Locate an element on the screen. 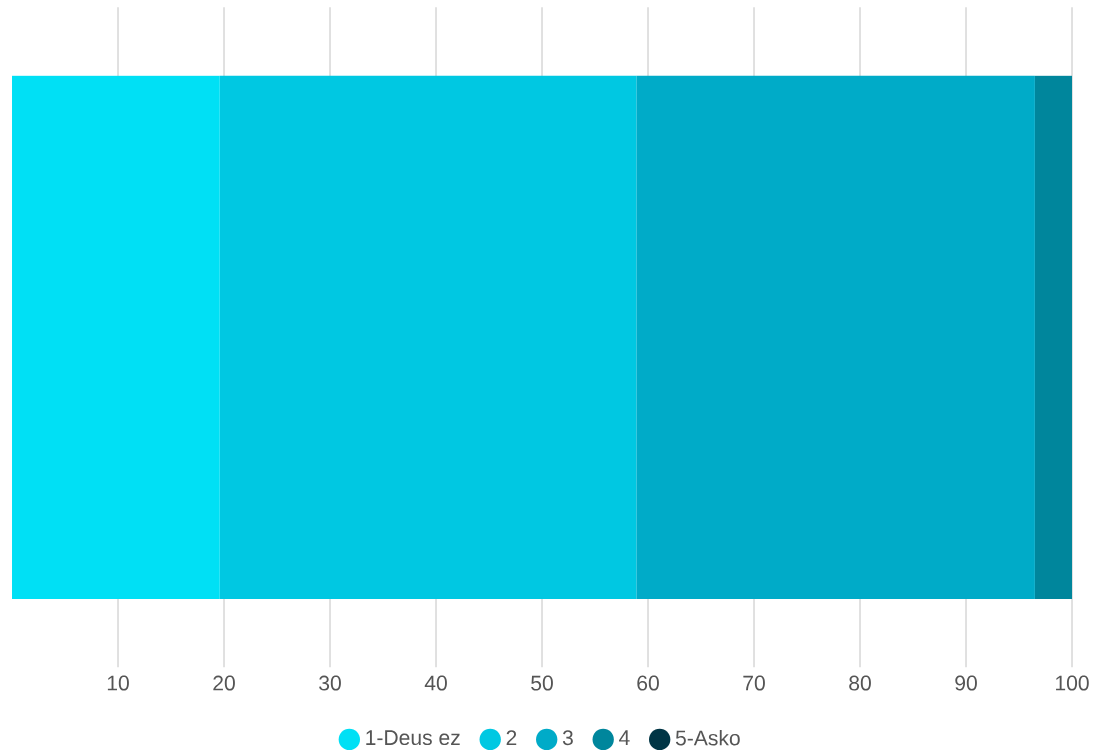 The height and width of the screenshot is (754, 1115). x-tick-label: 80 is located at coordinates (860, 683).